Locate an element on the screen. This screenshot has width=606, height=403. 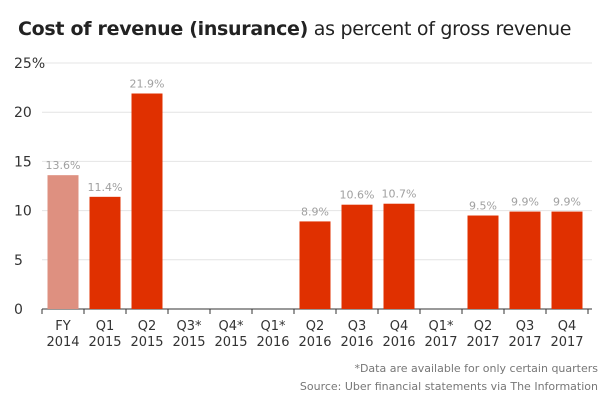
data-label: 21.9% is located at coordinates (147, 84).